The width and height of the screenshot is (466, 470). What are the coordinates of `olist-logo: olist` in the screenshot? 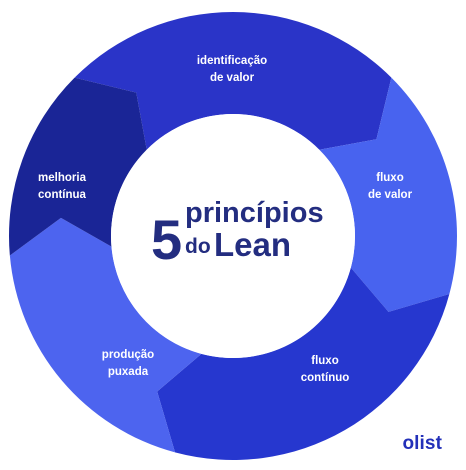 It's located at (422, 443).